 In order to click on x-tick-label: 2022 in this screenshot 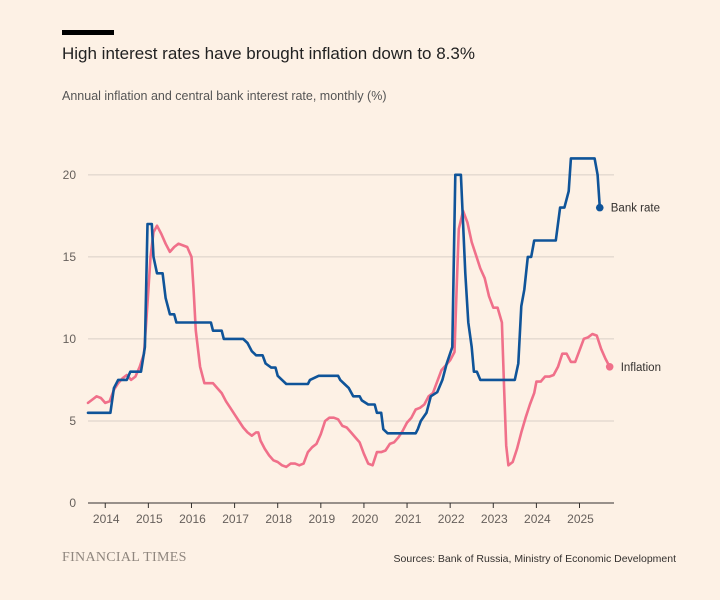, I will do `click(451, 519)`.